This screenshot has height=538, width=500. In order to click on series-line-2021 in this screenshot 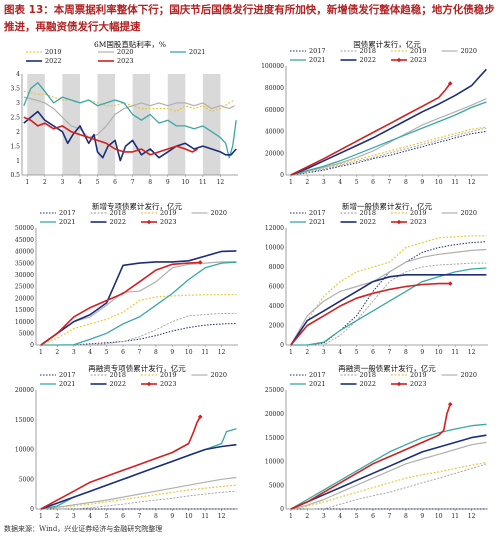, I will do `click(138, 303)`.